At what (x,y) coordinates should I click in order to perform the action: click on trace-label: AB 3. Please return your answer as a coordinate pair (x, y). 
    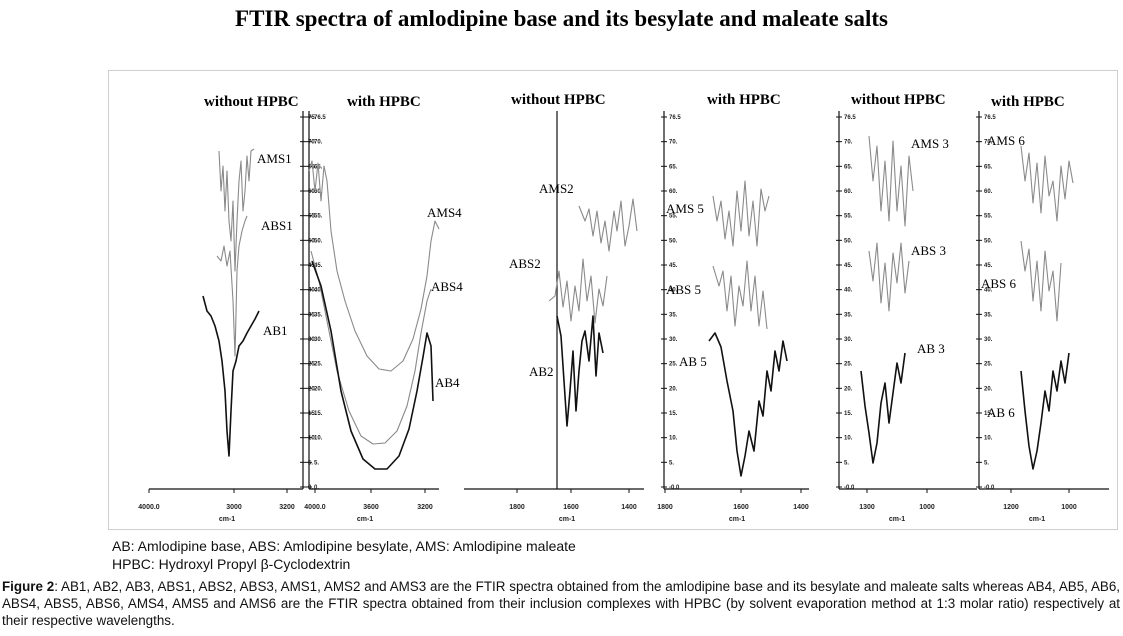
    Looking at the image, I should click on (931, 348).